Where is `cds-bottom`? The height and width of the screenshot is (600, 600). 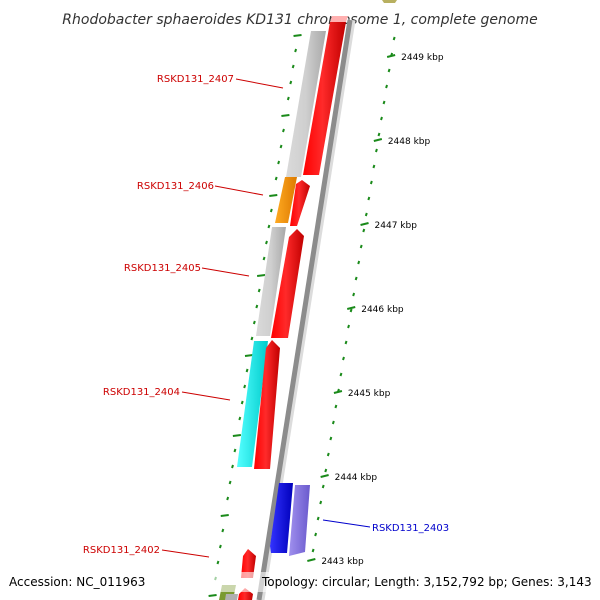 cds-bottom is located at coordinates (245, 594).